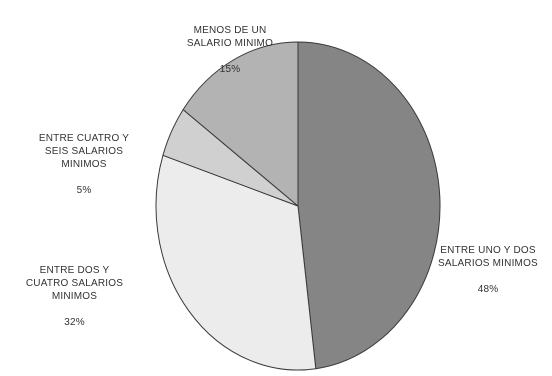 The image size is (552, 376). I want to click on label-entre-cuatro-y-seis: ENTRE CUATRO Y SEIS SALARIOS MINIMOS 5%, so click(84, 164).